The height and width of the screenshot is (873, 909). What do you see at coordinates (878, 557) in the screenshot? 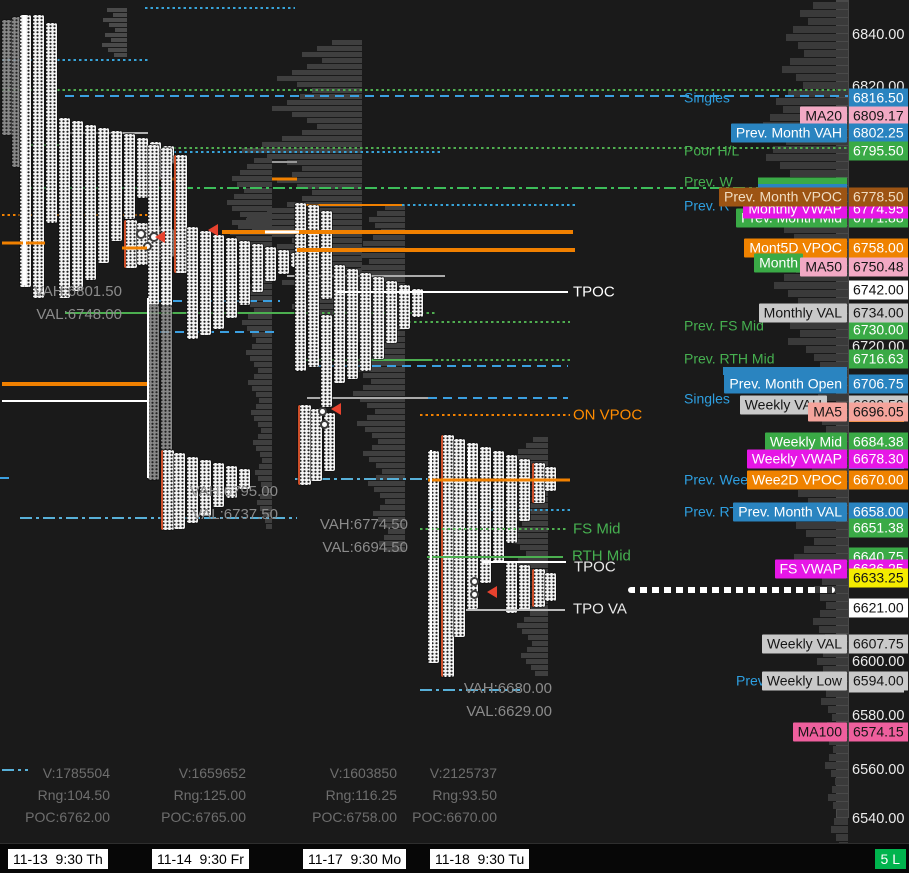
I see `price-level-badge: 6640.75` at bounding box center [878, 557].